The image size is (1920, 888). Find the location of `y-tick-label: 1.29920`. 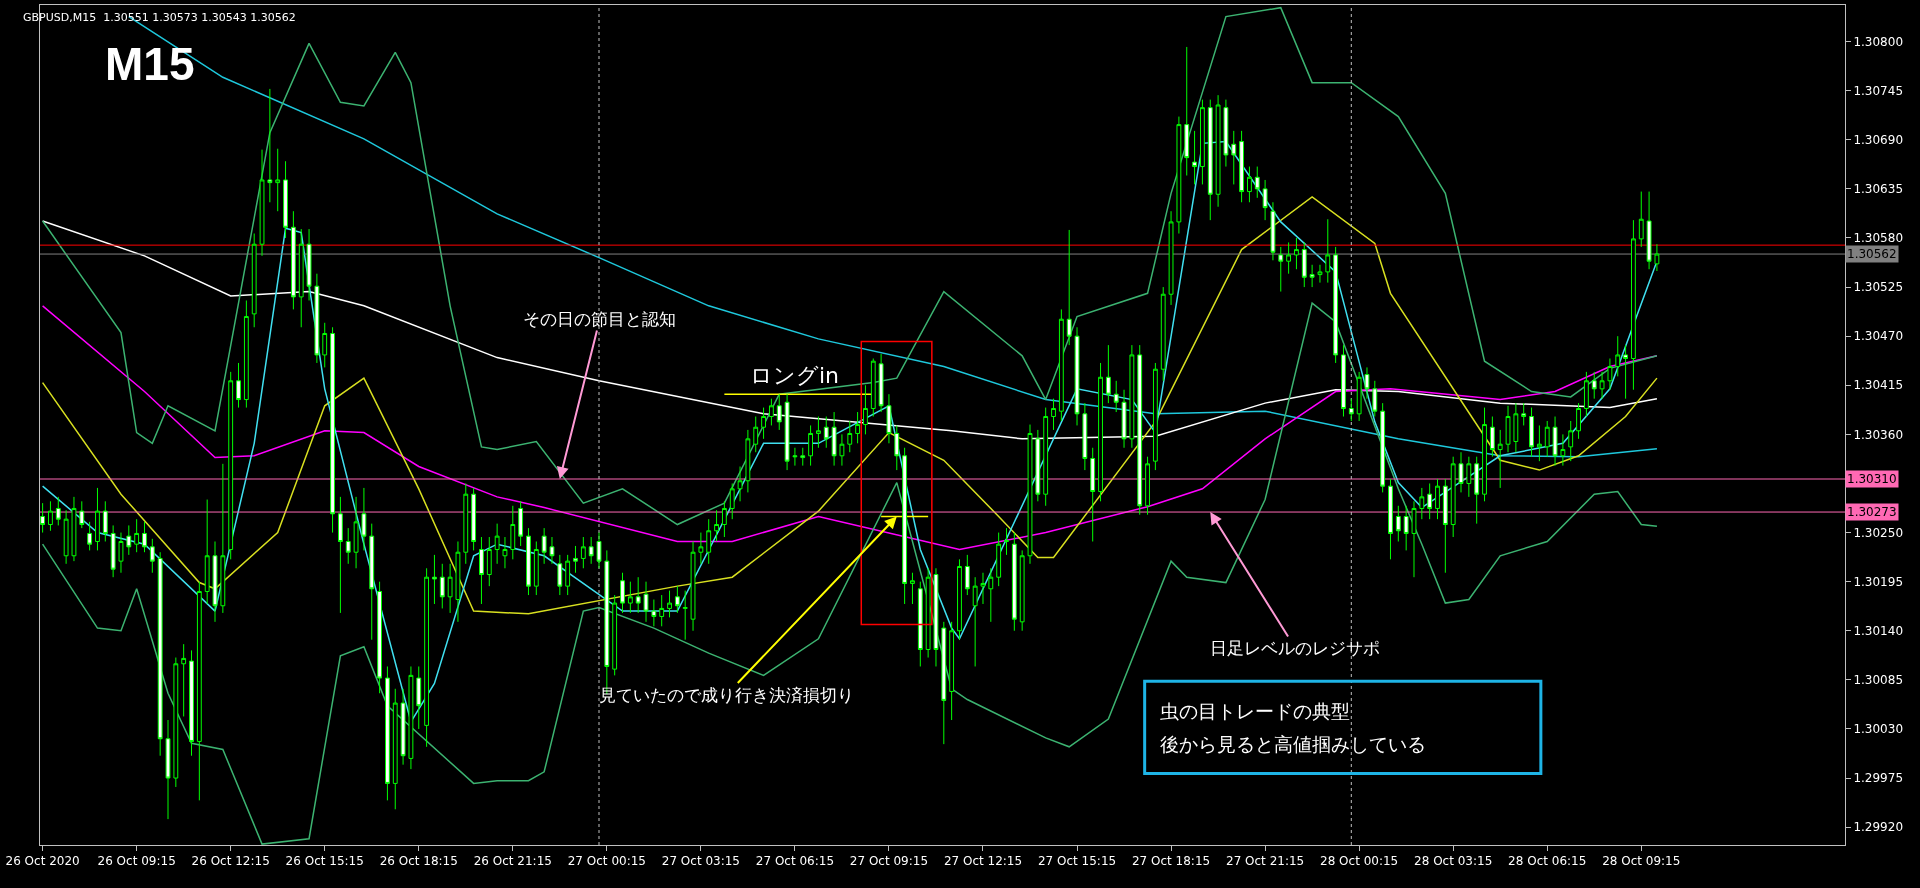

y-tick-label: 1.29920 is located at coordinates (1878, 827).